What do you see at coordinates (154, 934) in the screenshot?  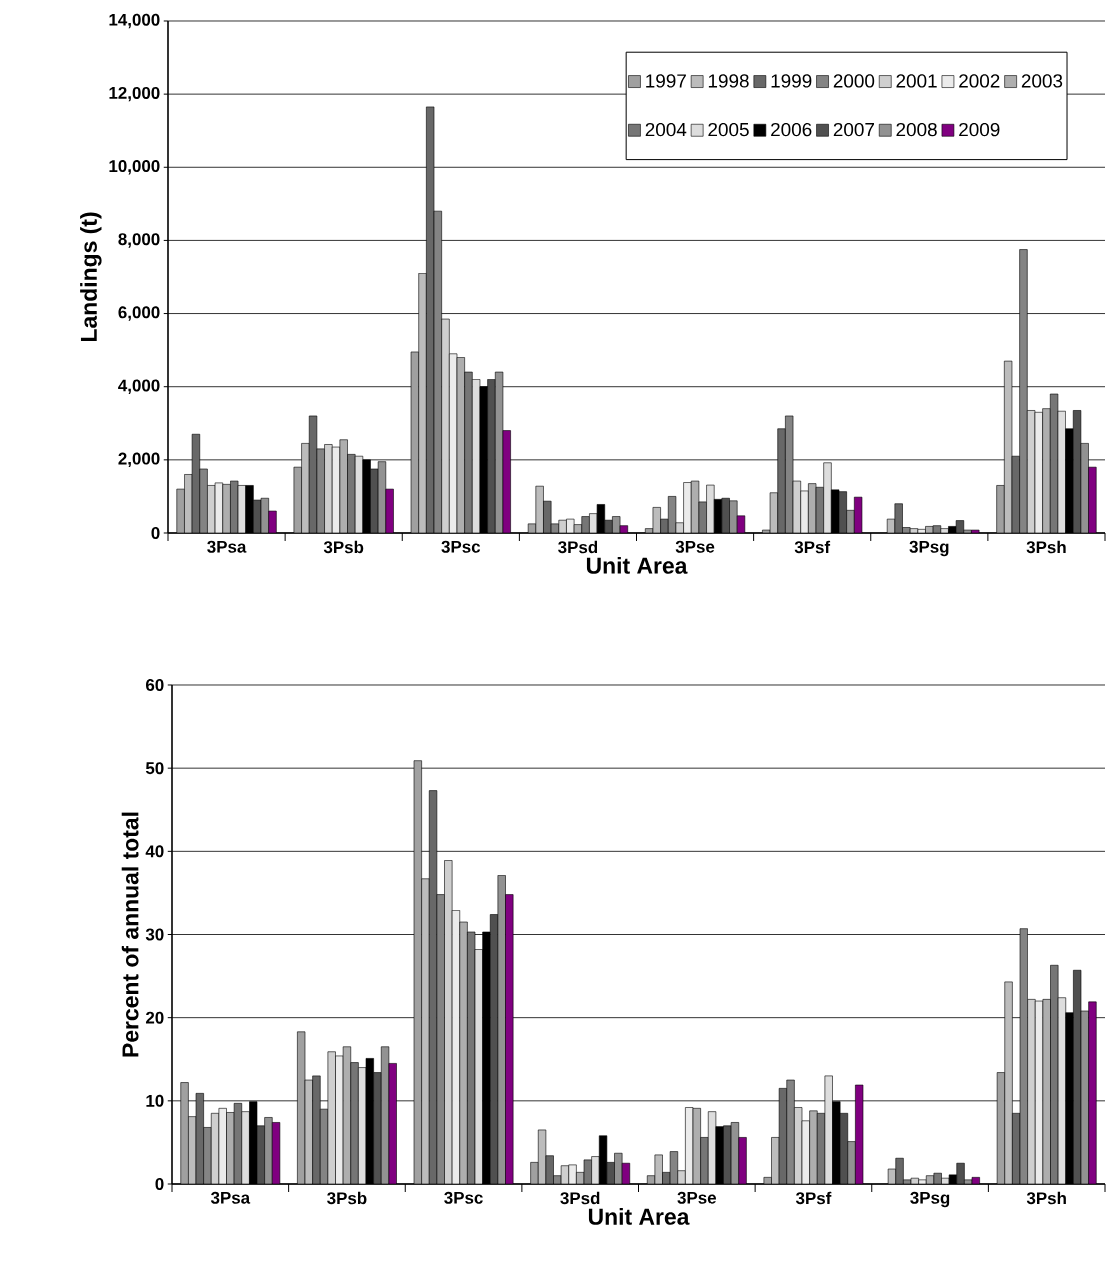 I see `y-tick-label: 30` at bounding box center [154, 934].